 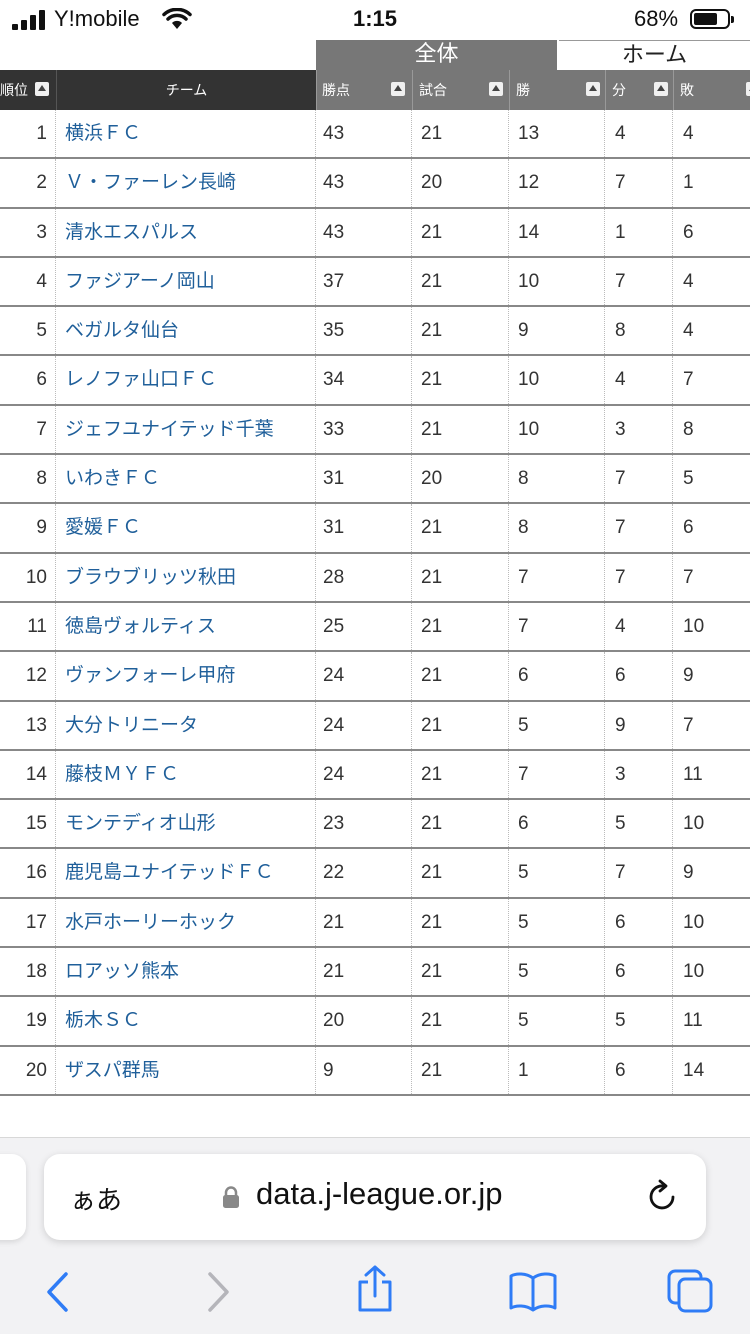 I want to click on team-link: 清水エスパルス, so click(x=186, y=232).